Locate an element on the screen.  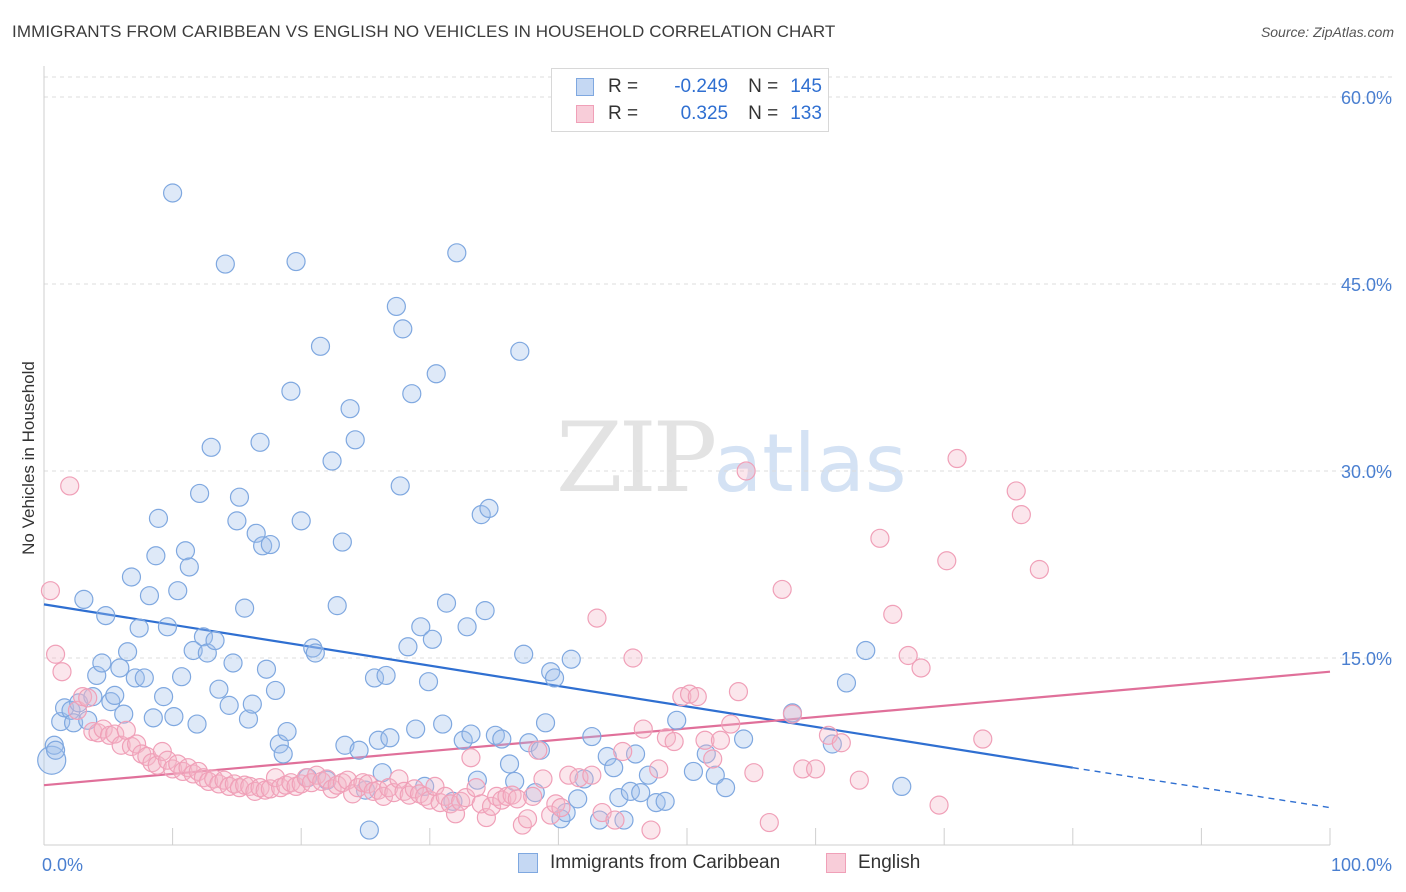
y-tick-label: 30.0% is located at coordinates (1366, 472).